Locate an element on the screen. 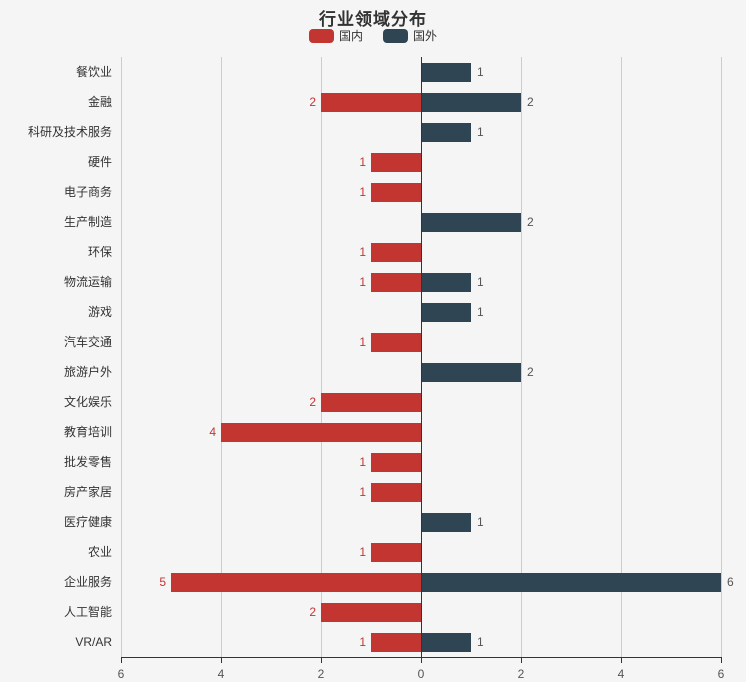 Image resolution: width=746 pixels, height=682 pixels. category-label: 物流运输 is located at coordinates (87, 282).